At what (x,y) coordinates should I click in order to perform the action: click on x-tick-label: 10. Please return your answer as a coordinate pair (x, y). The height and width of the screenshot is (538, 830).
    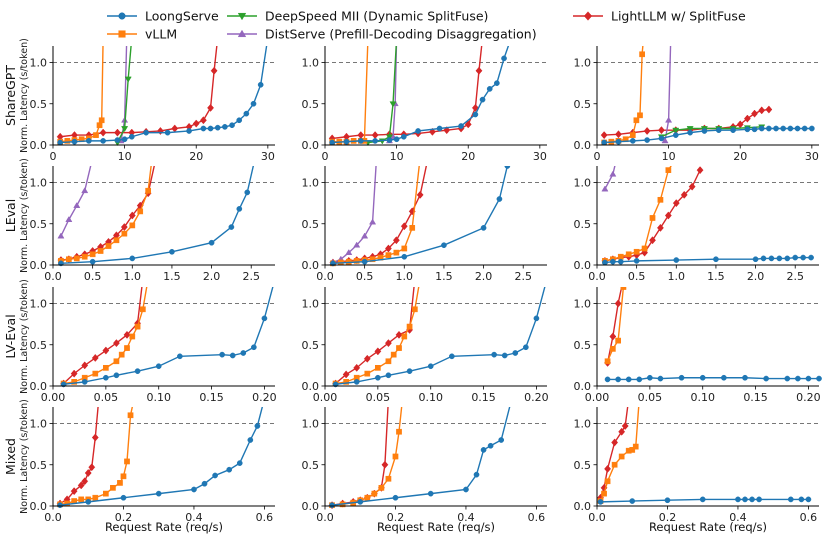
    Looking at the image, I should click on (125, 156).